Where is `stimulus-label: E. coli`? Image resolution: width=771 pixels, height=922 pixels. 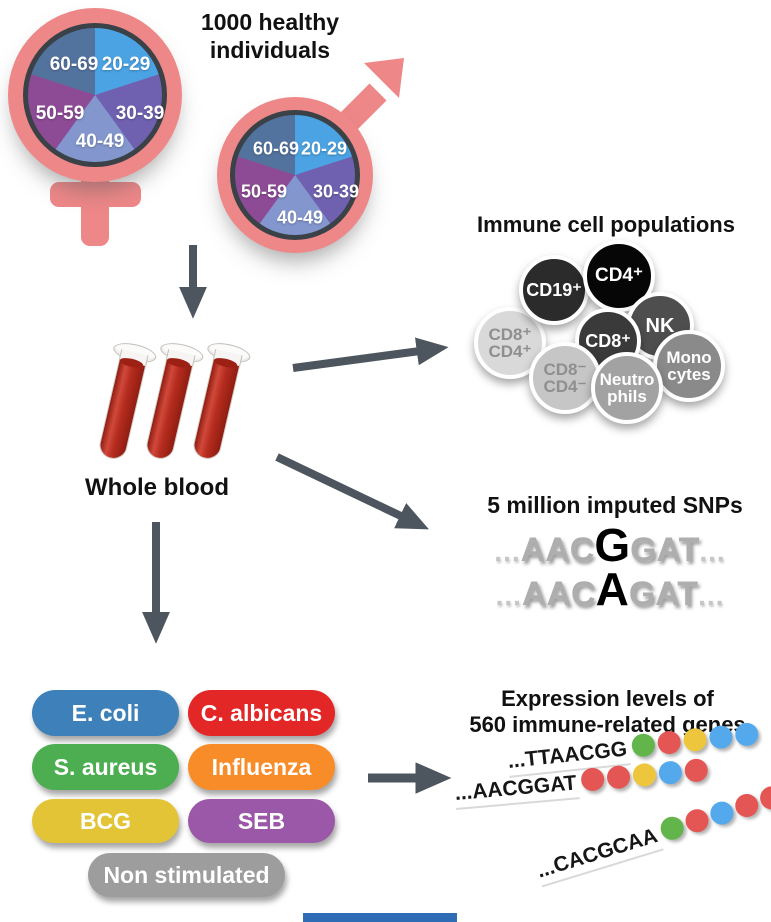 stimulus-label: E. coli is located at coordinates (105, 712).